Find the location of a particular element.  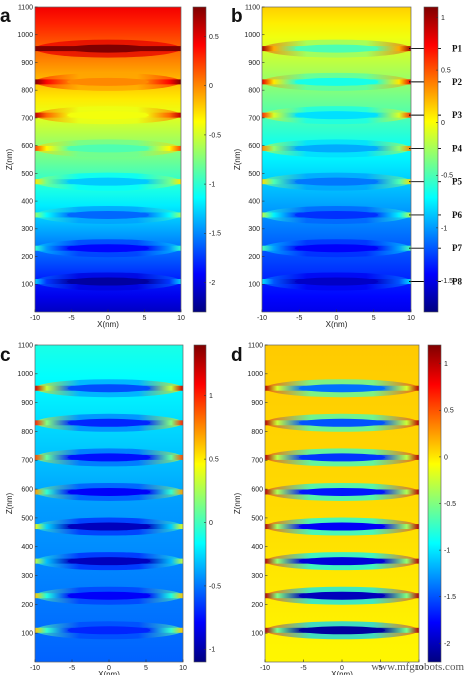

panel-label: a is located at coordinates (5, 16).